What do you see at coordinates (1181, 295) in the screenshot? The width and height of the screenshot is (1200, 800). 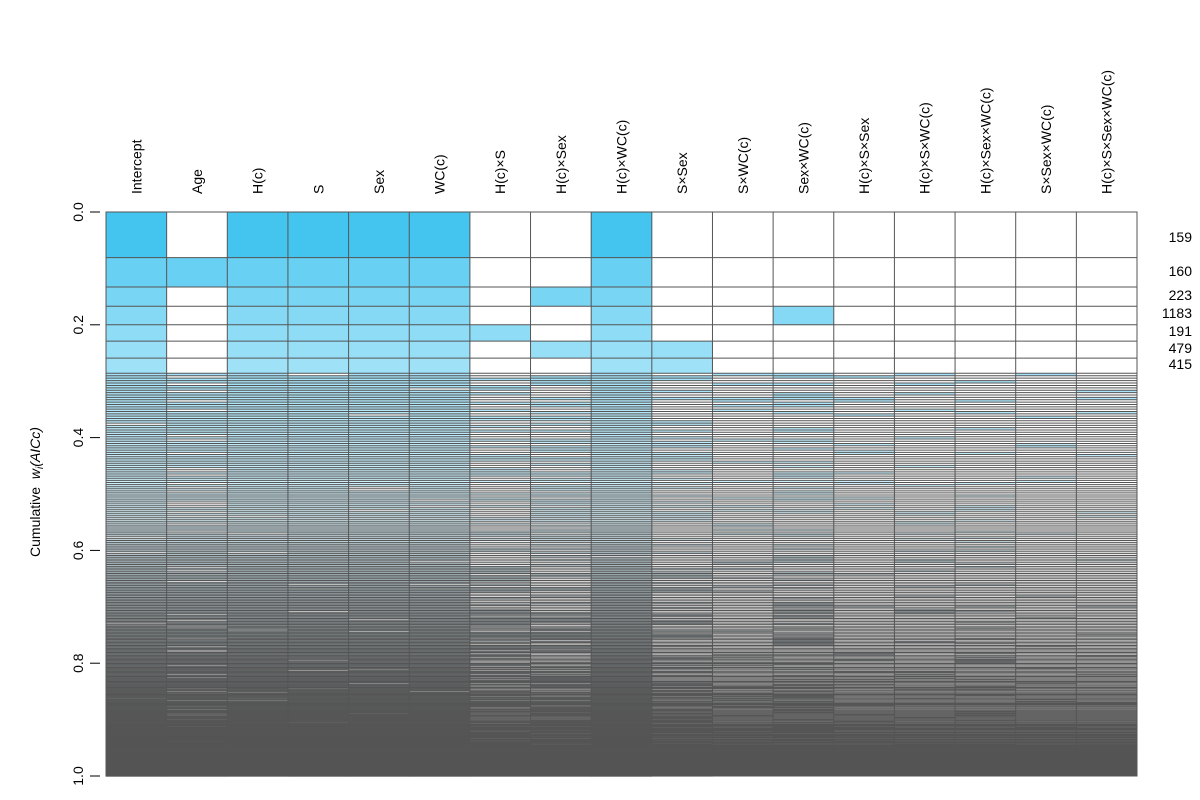 I see `model-id: 223` at bounding box center [1181, 295].